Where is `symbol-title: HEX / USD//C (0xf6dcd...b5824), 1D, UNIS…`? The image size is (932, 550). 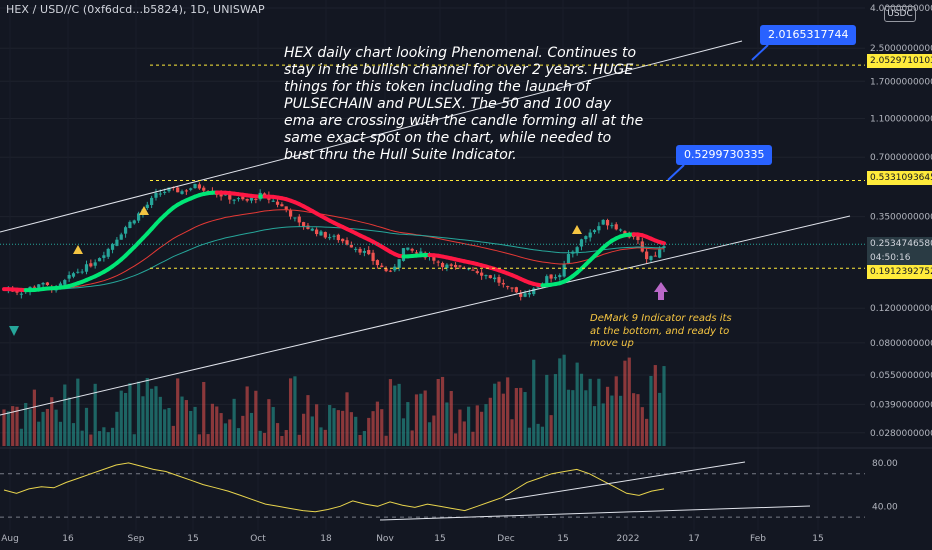
symbol-title: HEX / USD//C (0xf6dcd...b5824), 1D, UNIS… is located at coordinates (135, 9).